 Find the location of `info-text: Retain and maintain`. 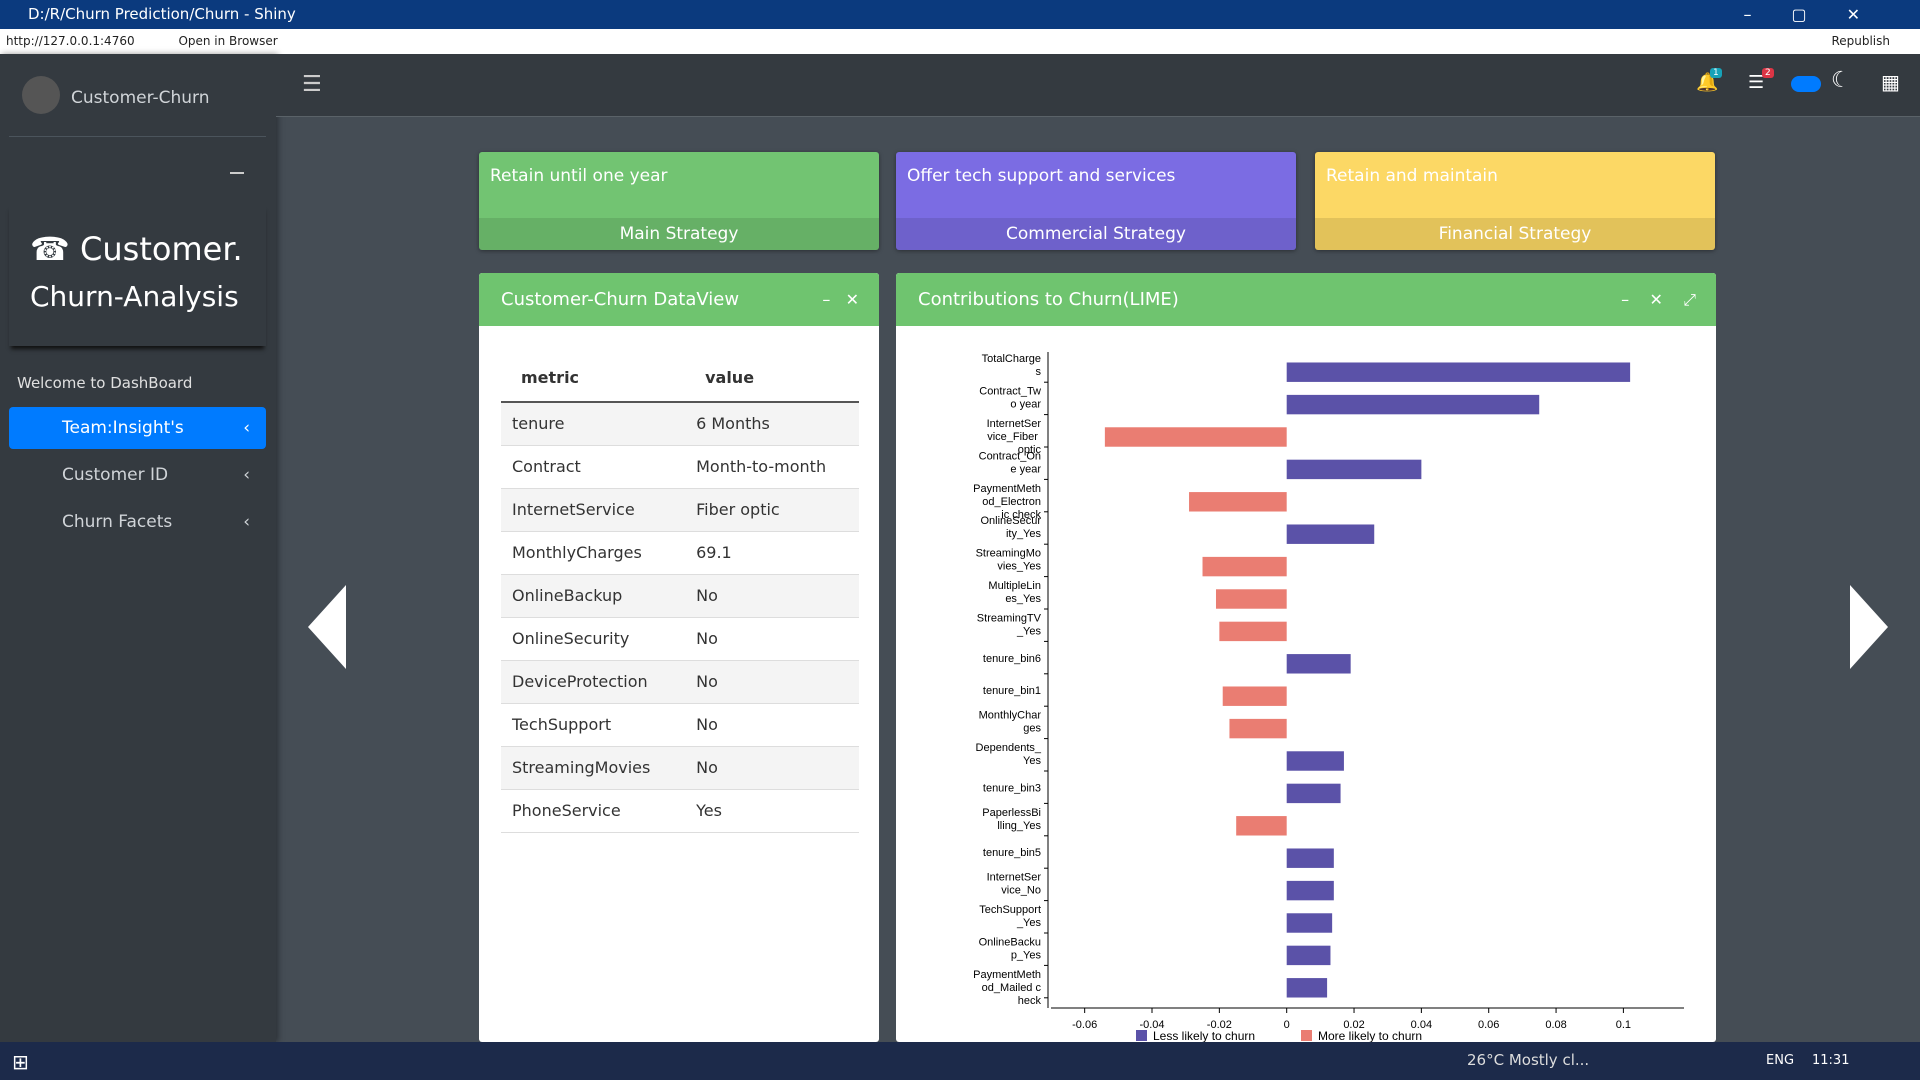

info-text: Retain and maintain is located at coordinates (1412, 176).